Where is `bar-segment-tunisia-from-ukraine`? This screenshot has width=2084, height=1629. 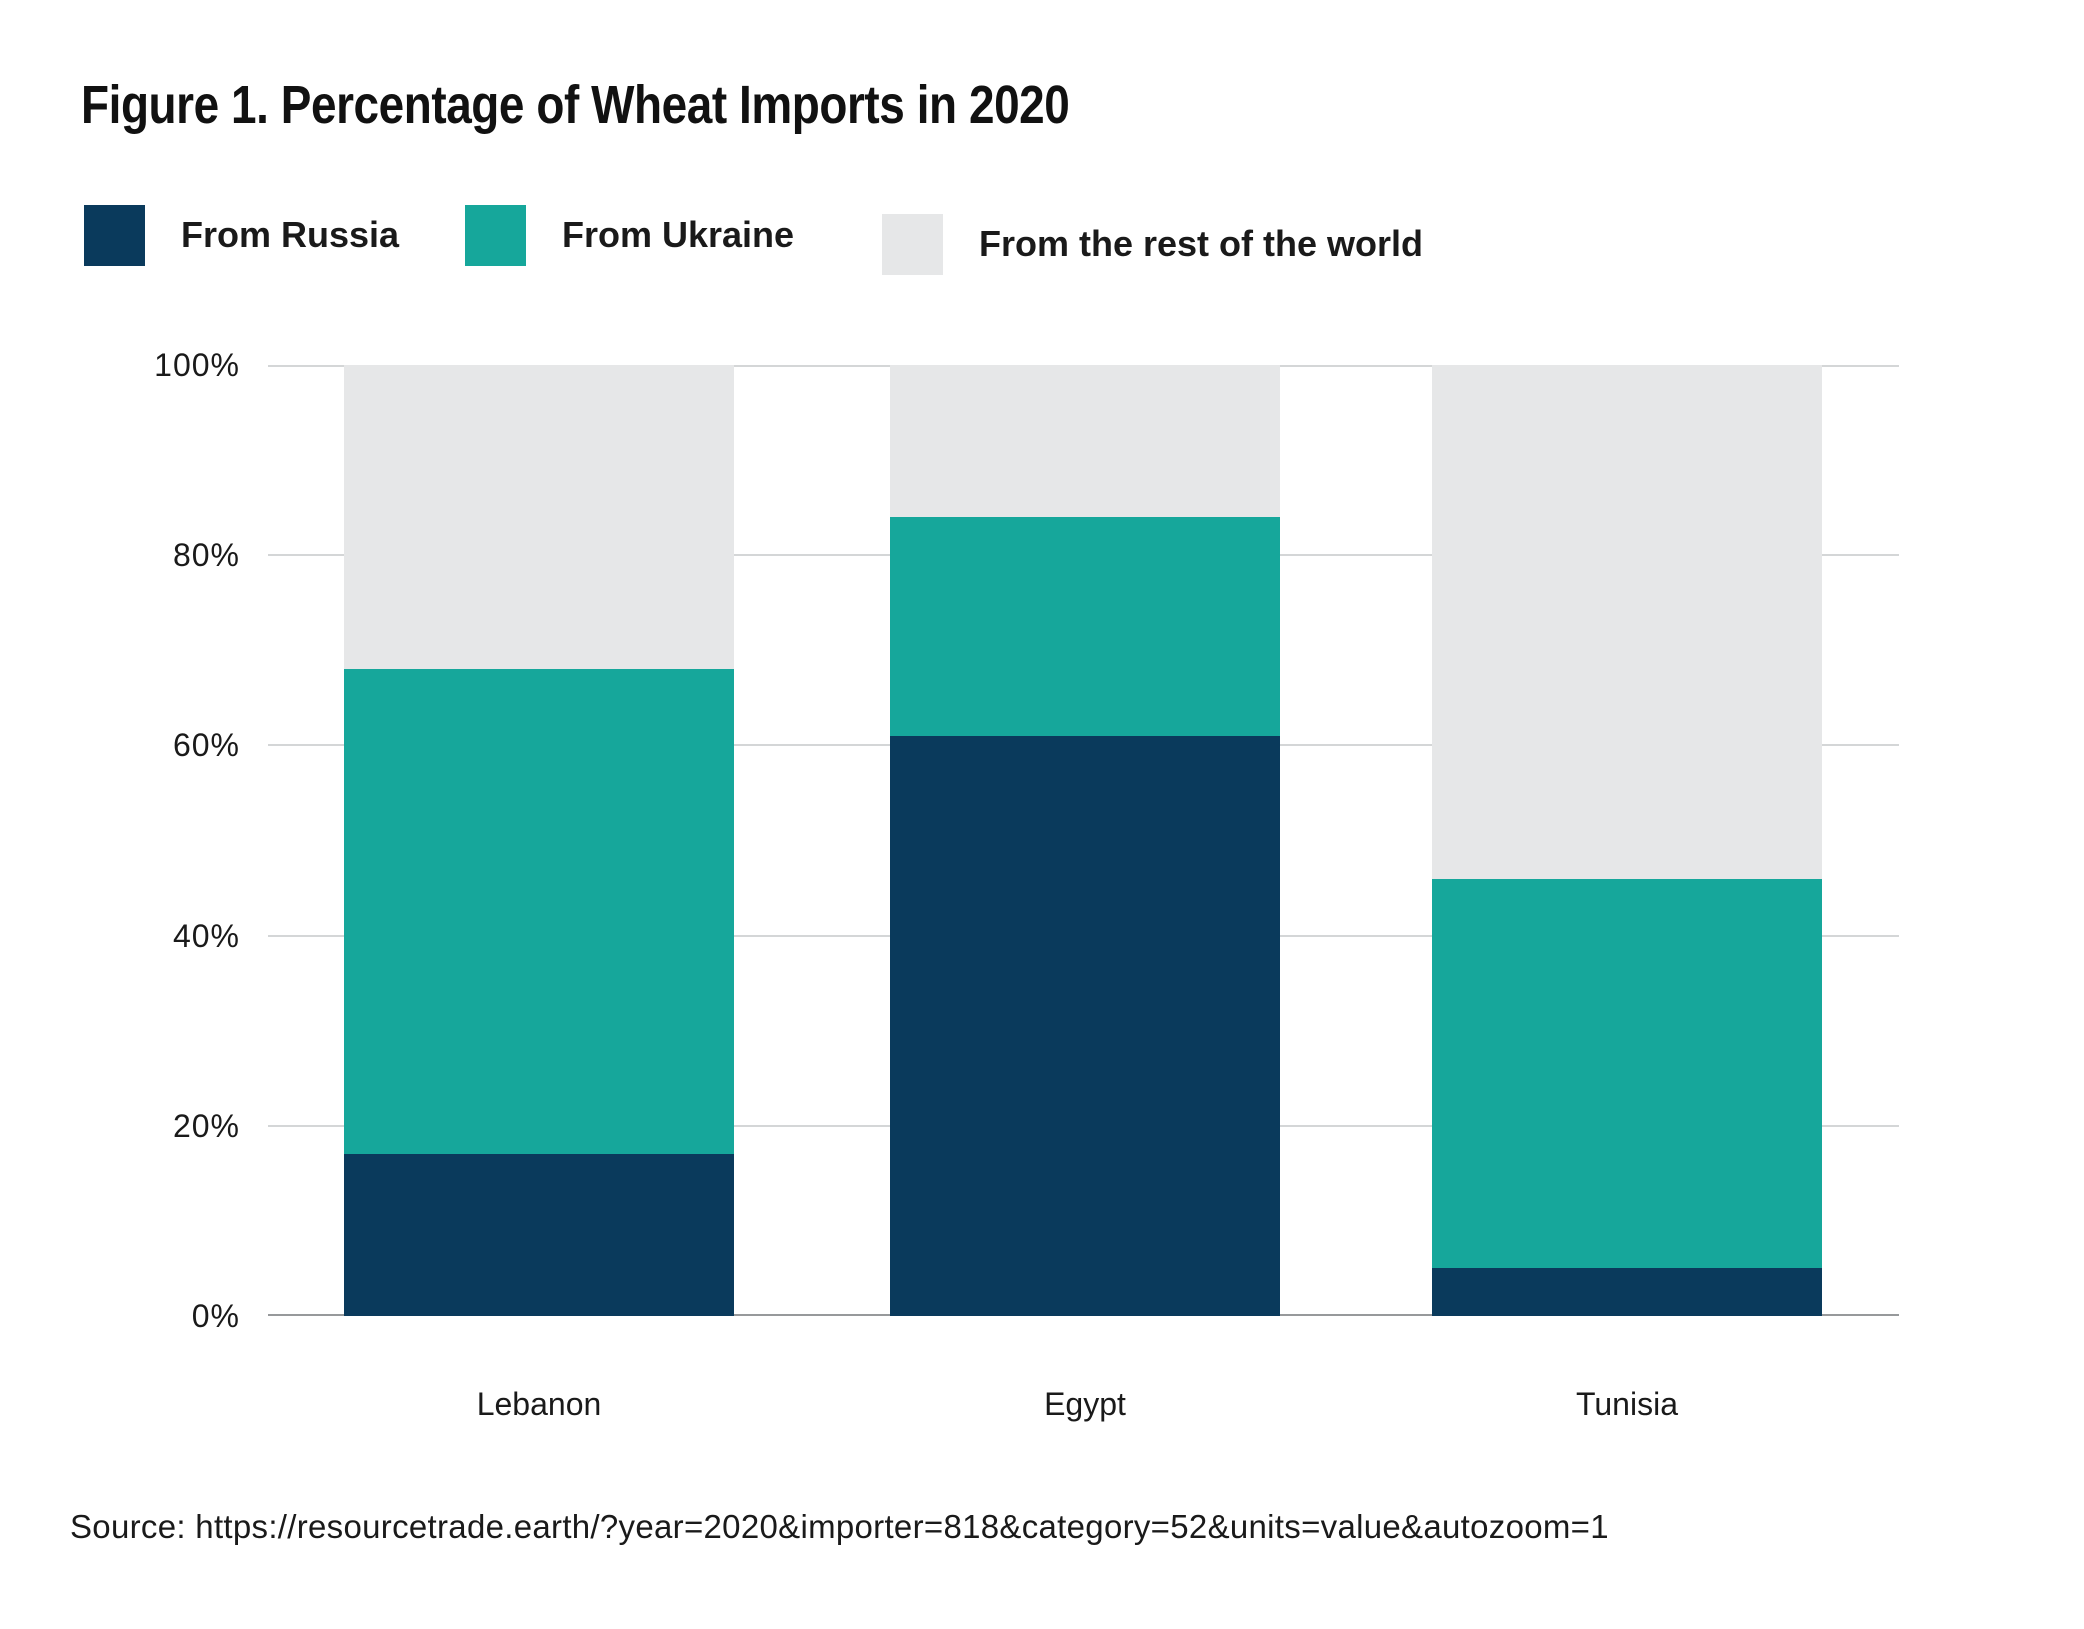
bar-segment-tunisia-from-ukraine is located at coordinates (1627, 1073).